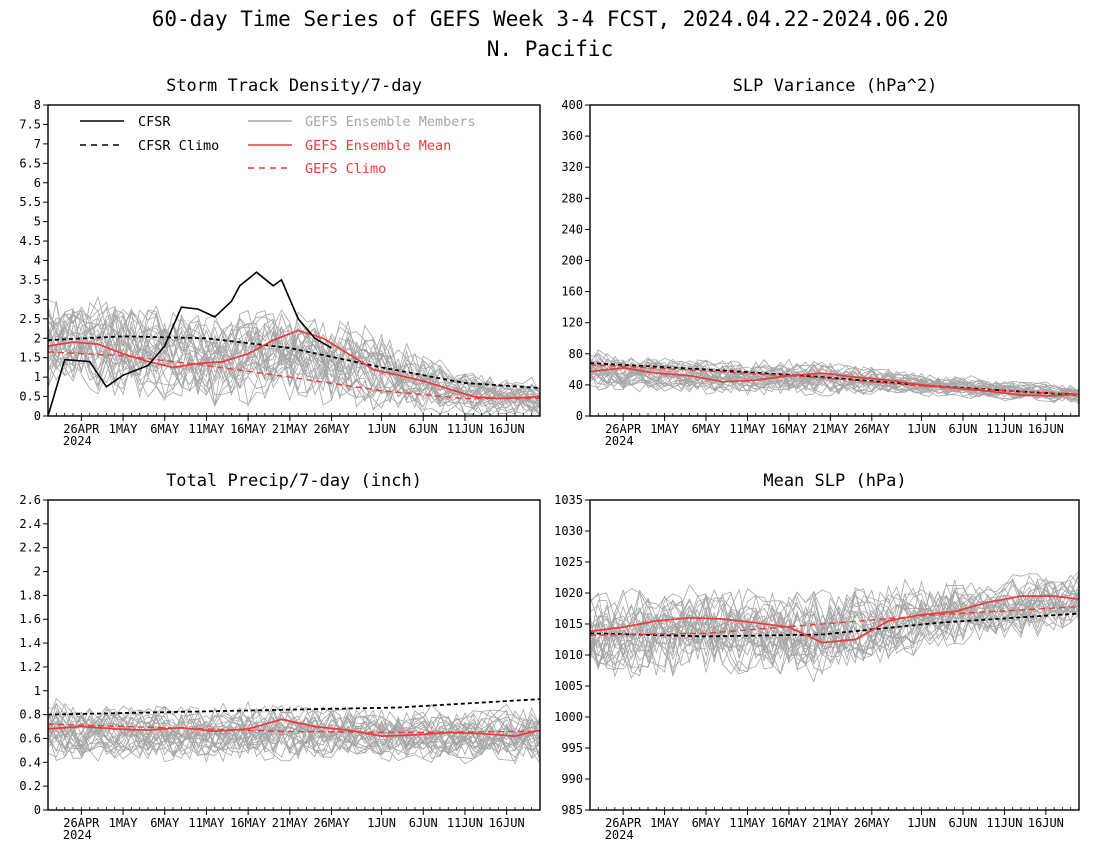 This screenshot has height=850, width=1100. What do you see at coordinates (30, 738) in the screenshot?
I see `y-tick-label: 0.6` at bounding box center [30, 738].